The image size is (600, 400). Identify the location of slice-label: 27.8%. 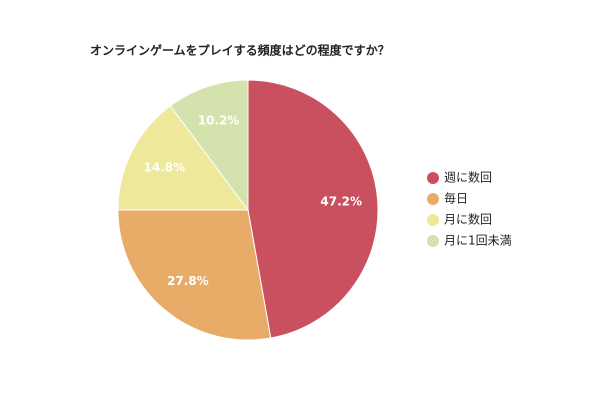
(188, 281).